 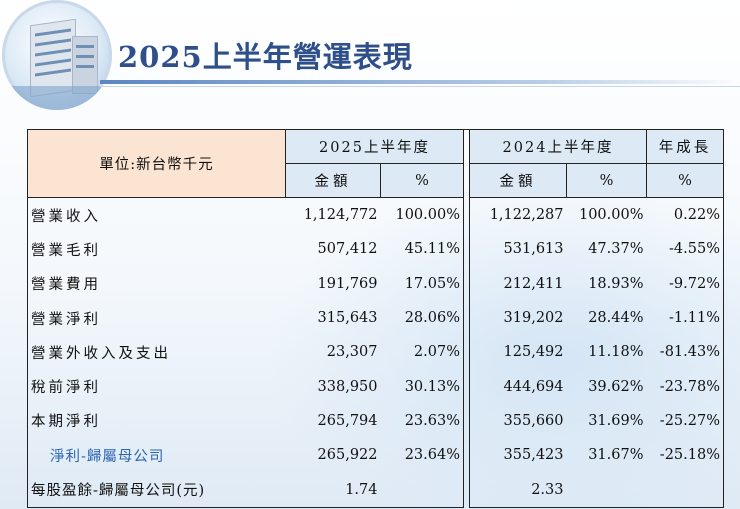 What do you see at coordinates (685, 283) in the screenshot?
I see `growth: -9.72%` at bounding box center [685, 283].